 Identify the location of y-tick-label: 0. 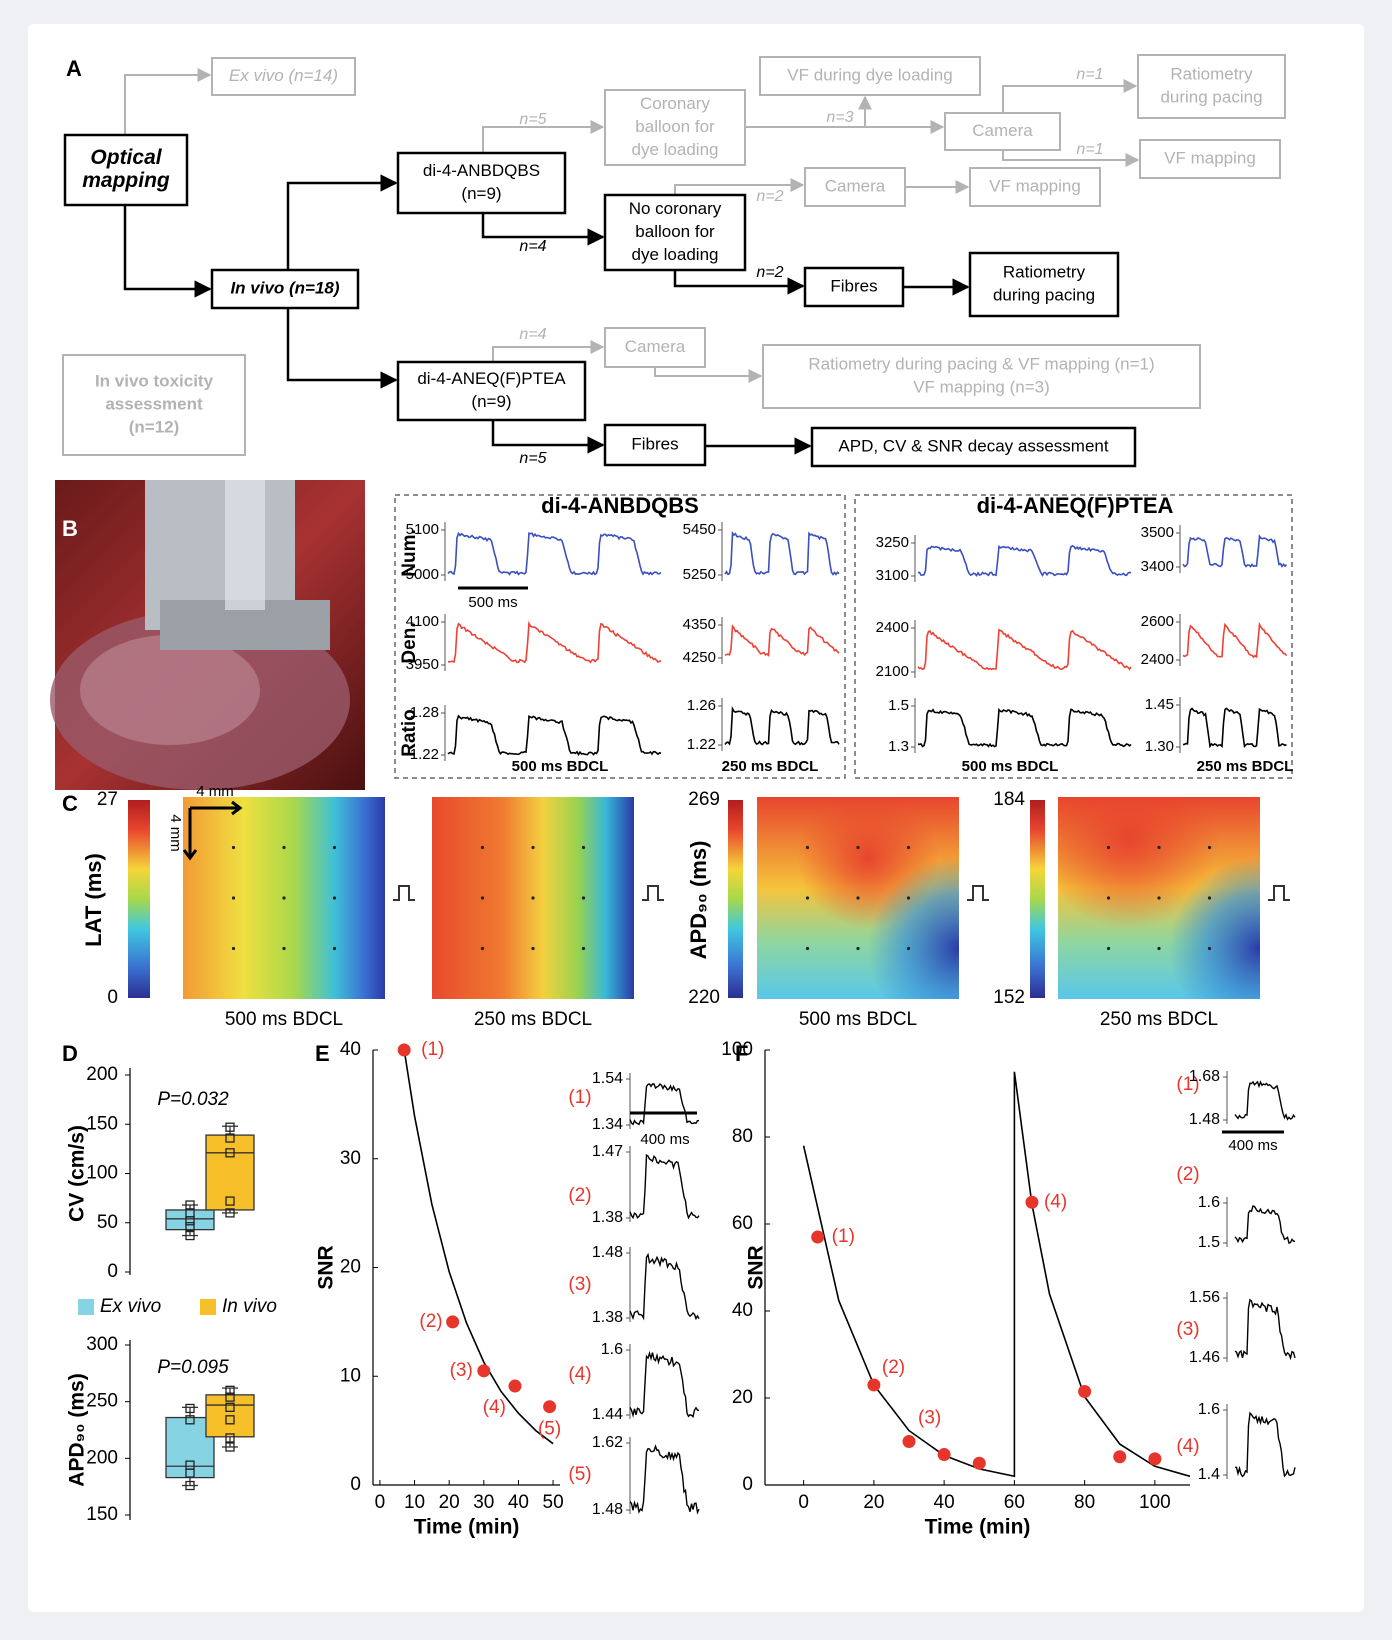
(112, 1271).